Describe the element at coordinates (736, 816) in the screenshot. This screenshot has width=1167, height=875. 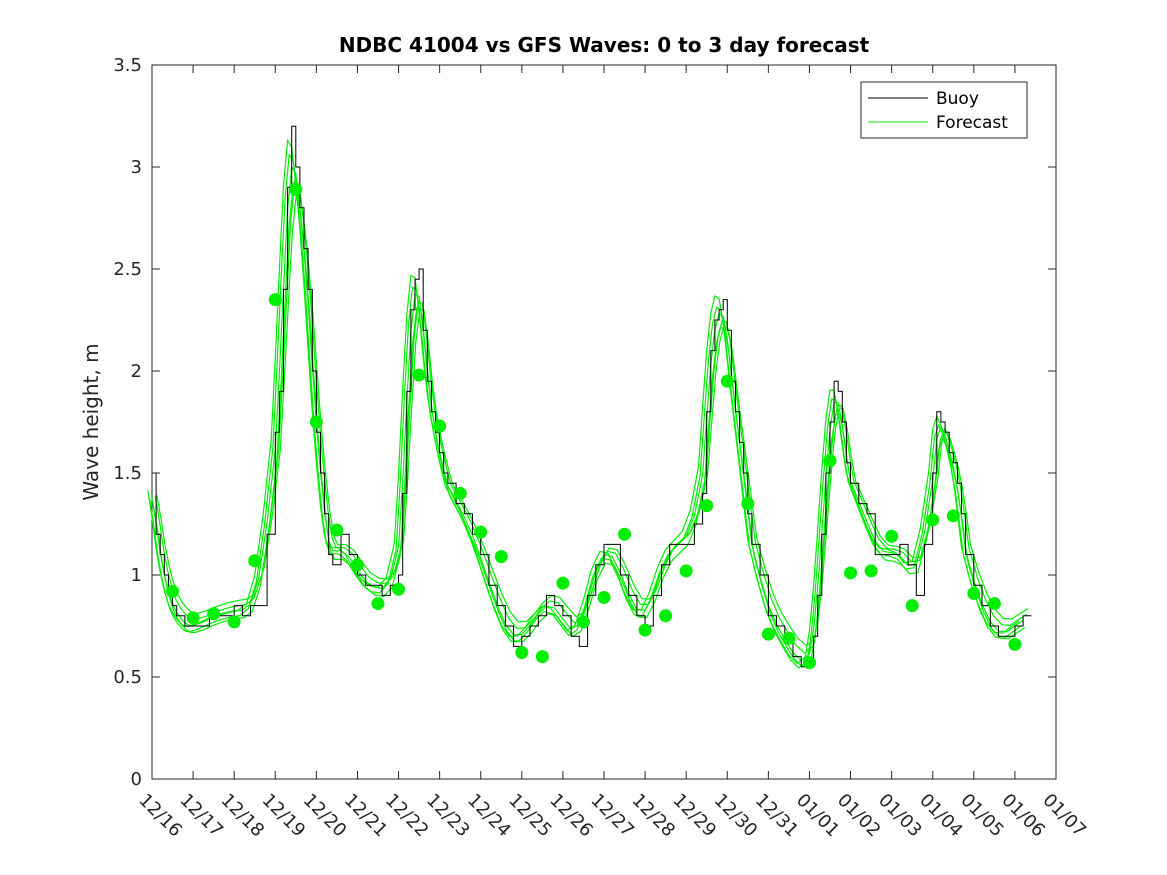
I see `x-tick-label: 12/30` at that location.